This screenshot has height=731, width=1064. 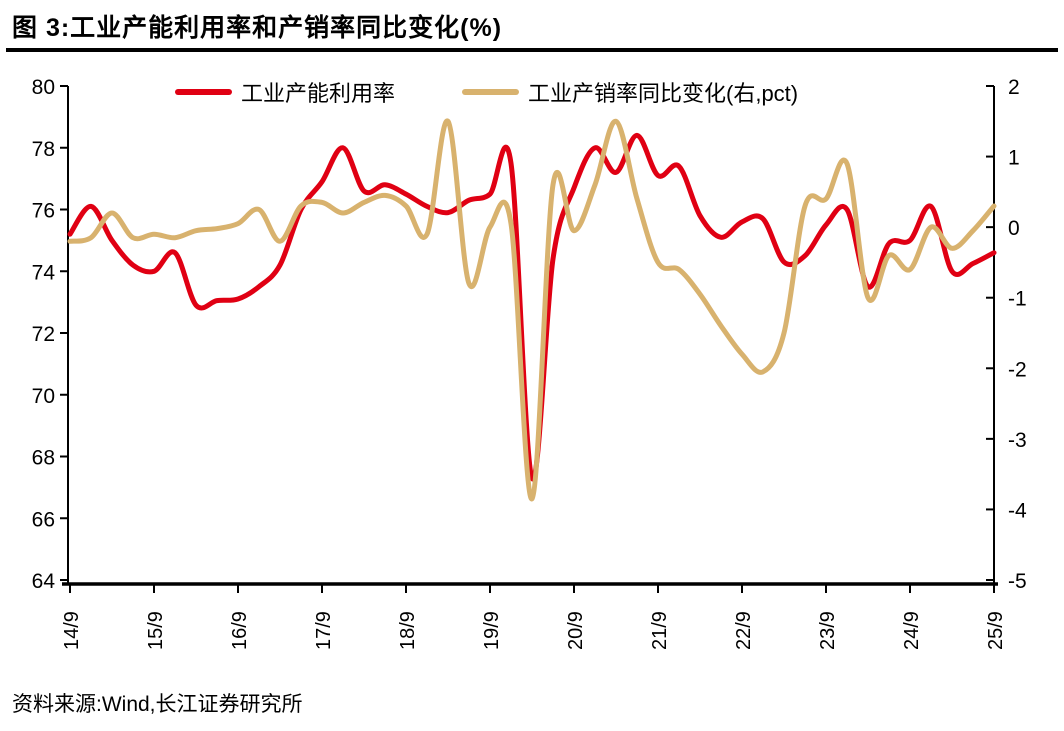 I want to click on x-axis-tick-label: 23/9, so click(x=828, y=630).